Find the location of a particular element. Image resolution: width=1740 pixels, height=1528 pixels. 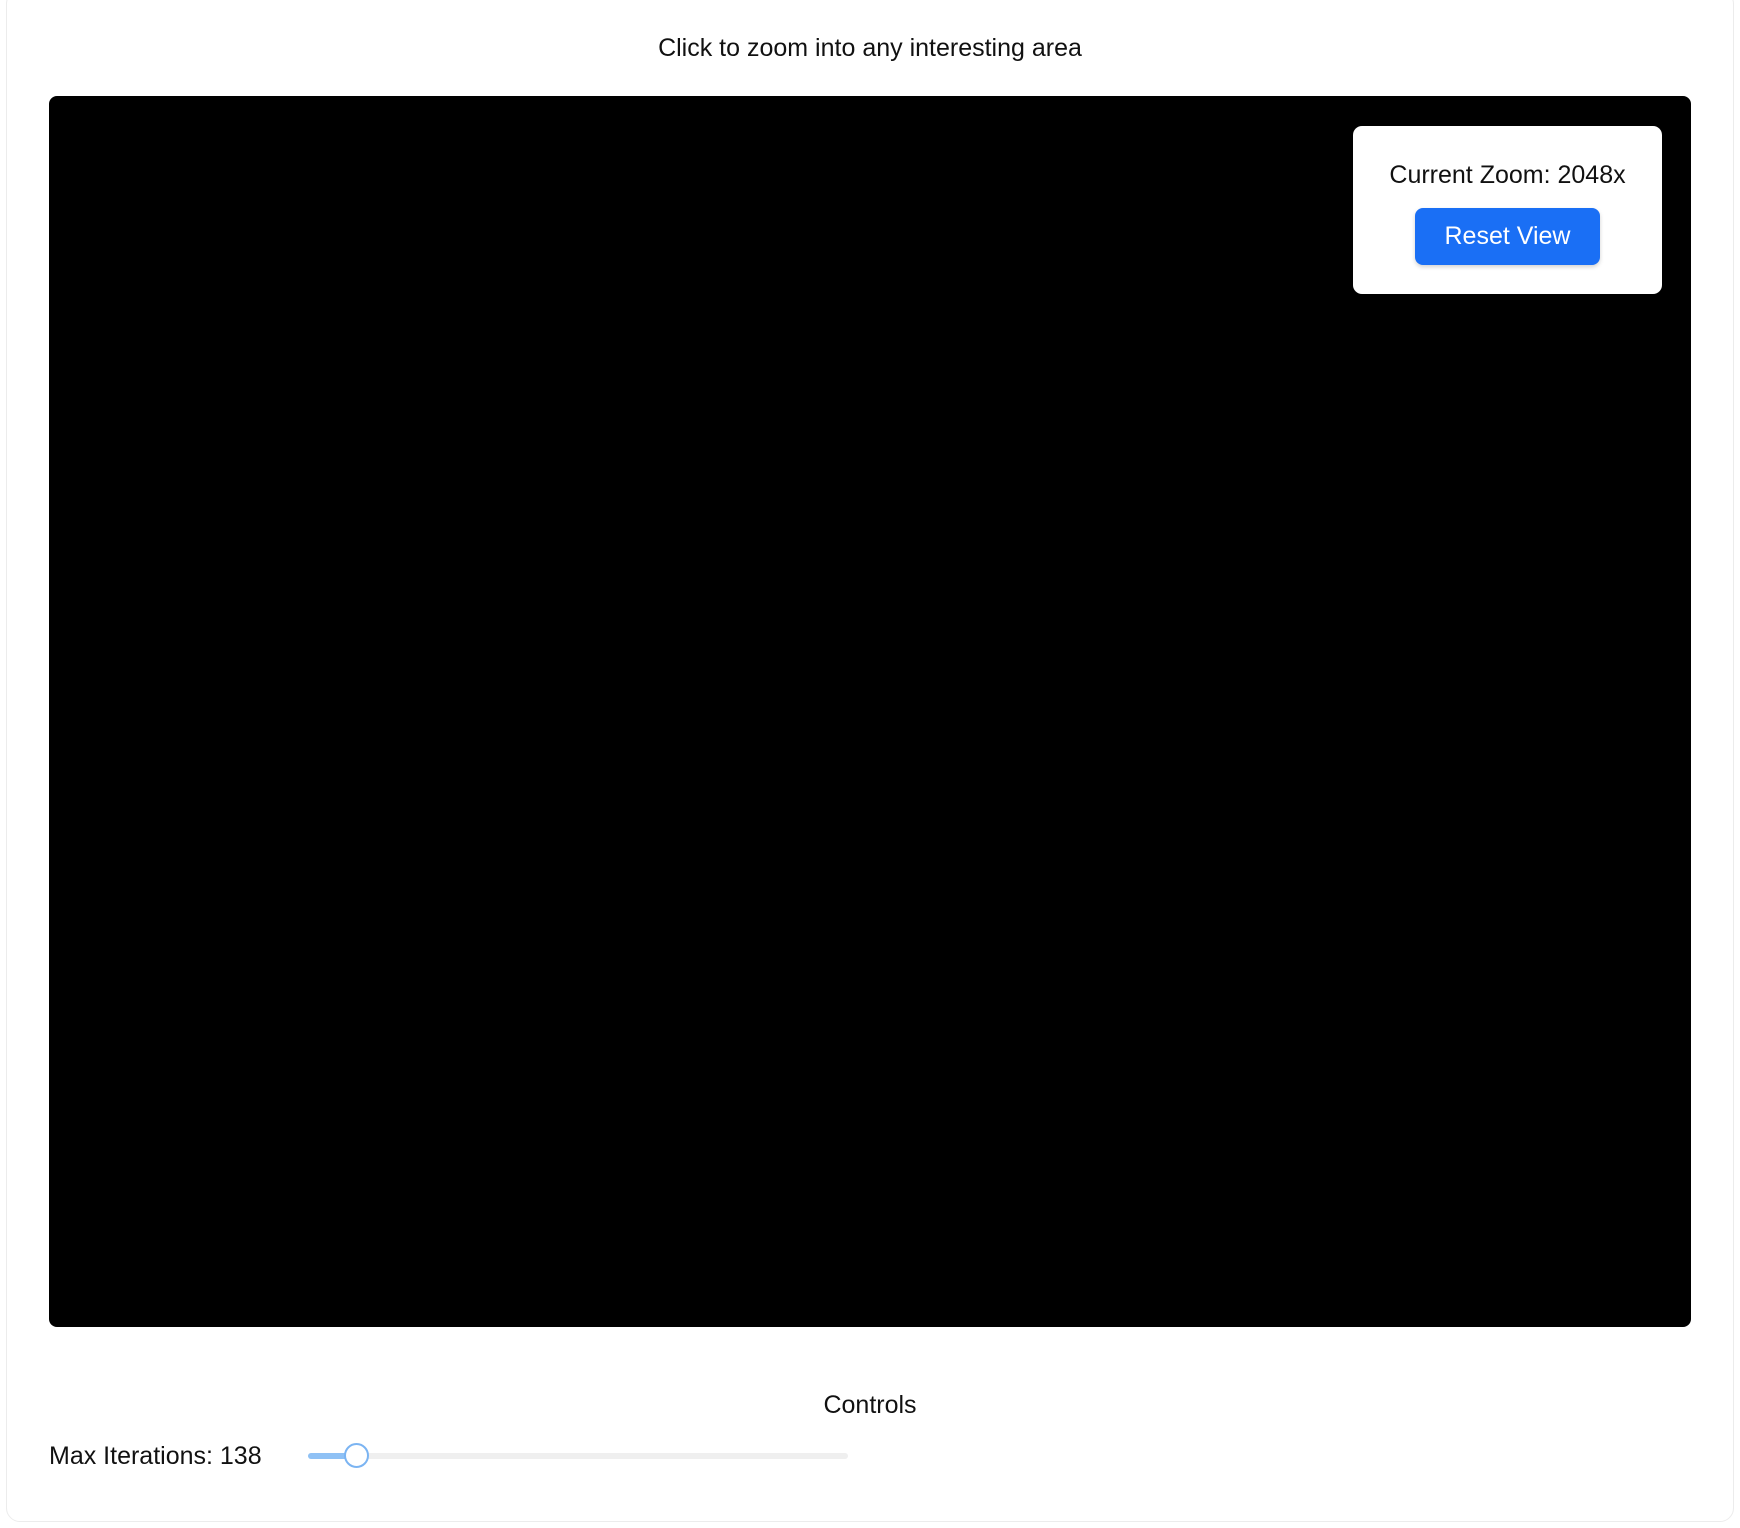

slider-thumb is located at coordinates (356, 1455).